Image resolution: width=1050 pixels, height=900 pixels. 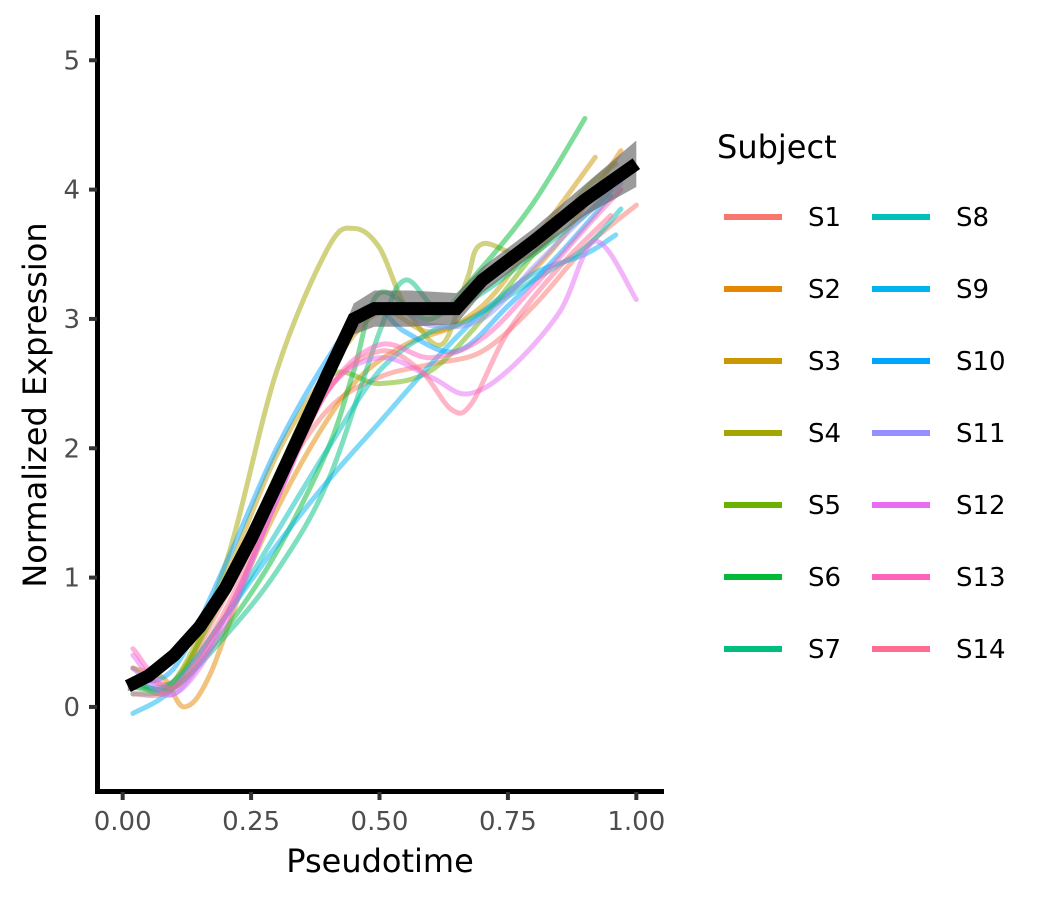 I want to click on legend-label: S13, so click(x=981, y=578).